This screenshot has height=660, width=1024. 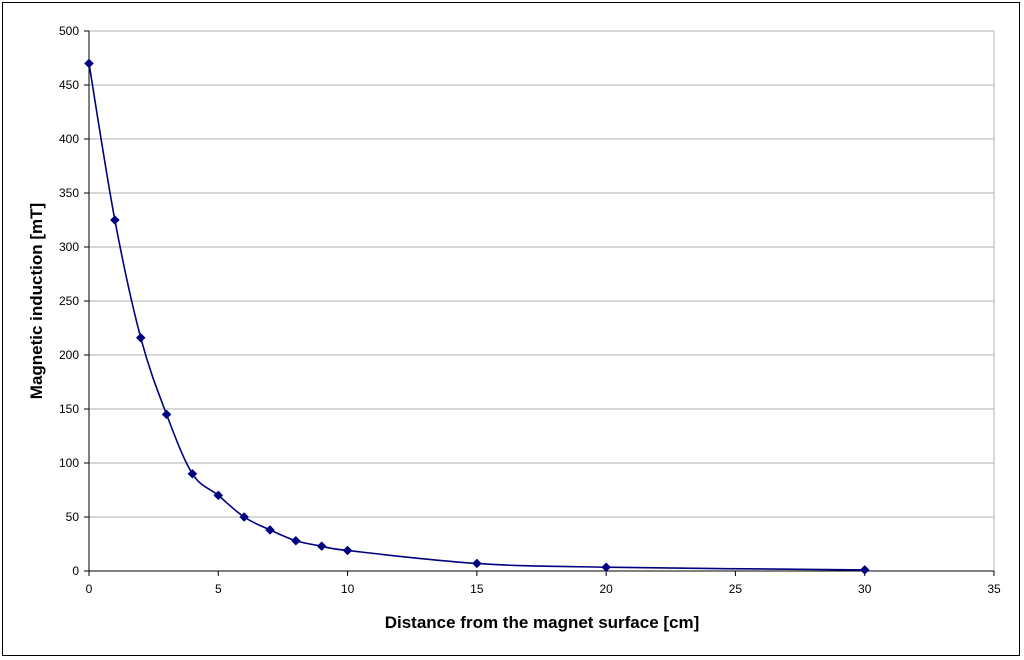 What do you see at coordinates (543, 589) in the screenshot?
I see `x-tick-labels: 0 5 10 15 20 25 30 35` at bounding box center [543, 589].